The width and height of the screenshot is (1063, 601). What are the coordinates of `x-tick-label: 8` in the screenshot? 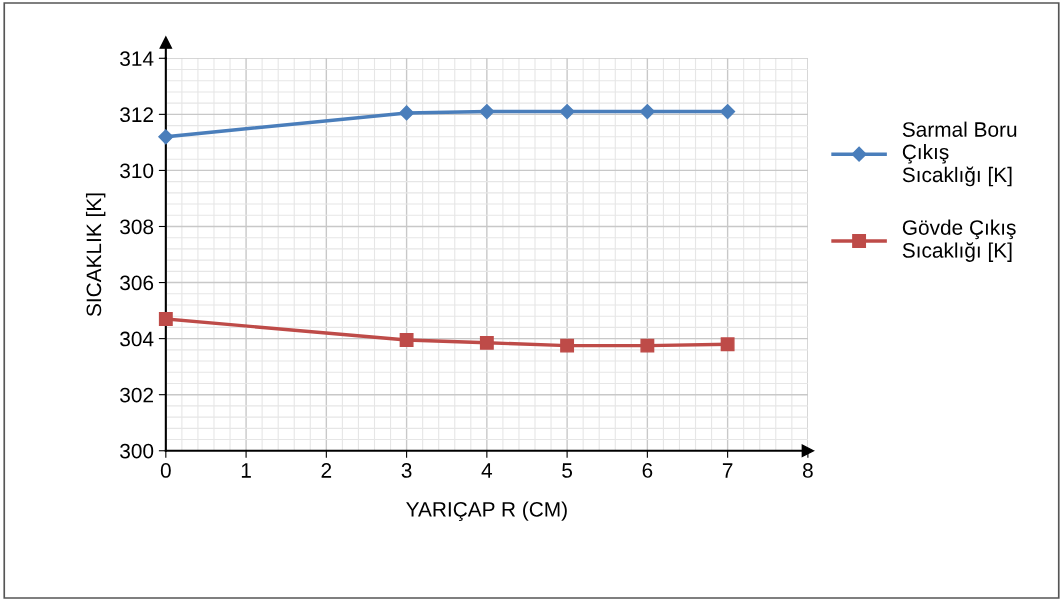 It's located at (807, 470).